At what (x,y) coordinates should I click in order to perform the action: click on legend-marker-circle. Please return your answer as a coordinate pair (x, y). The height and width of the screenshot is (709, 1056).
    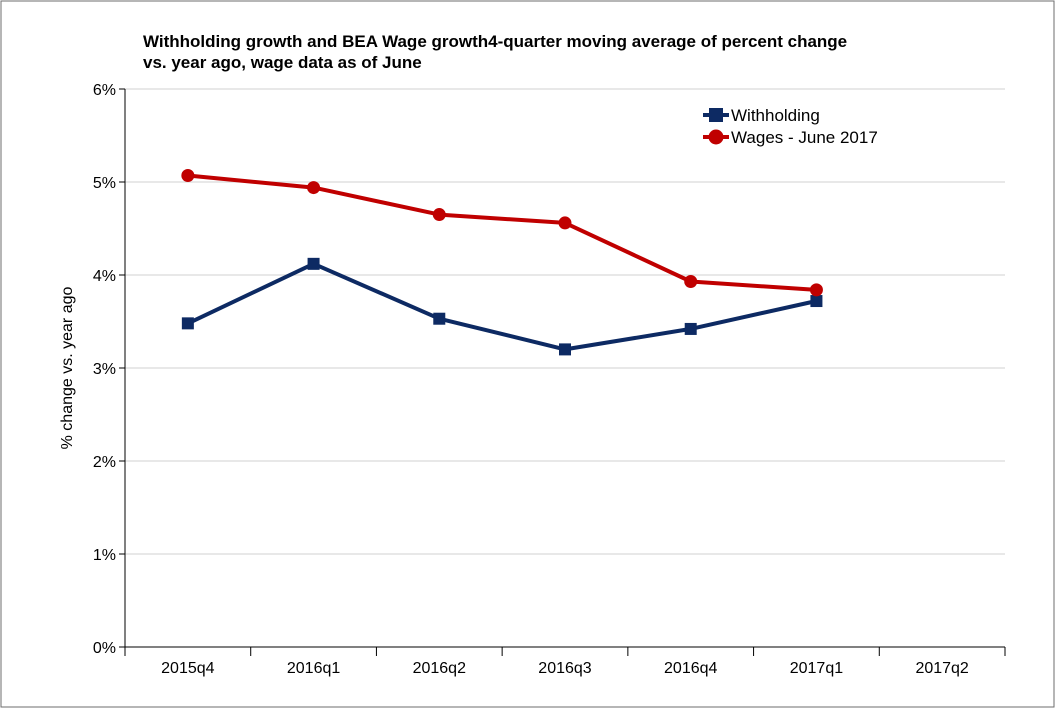
    Looking at the image, I should click on (716, 137).